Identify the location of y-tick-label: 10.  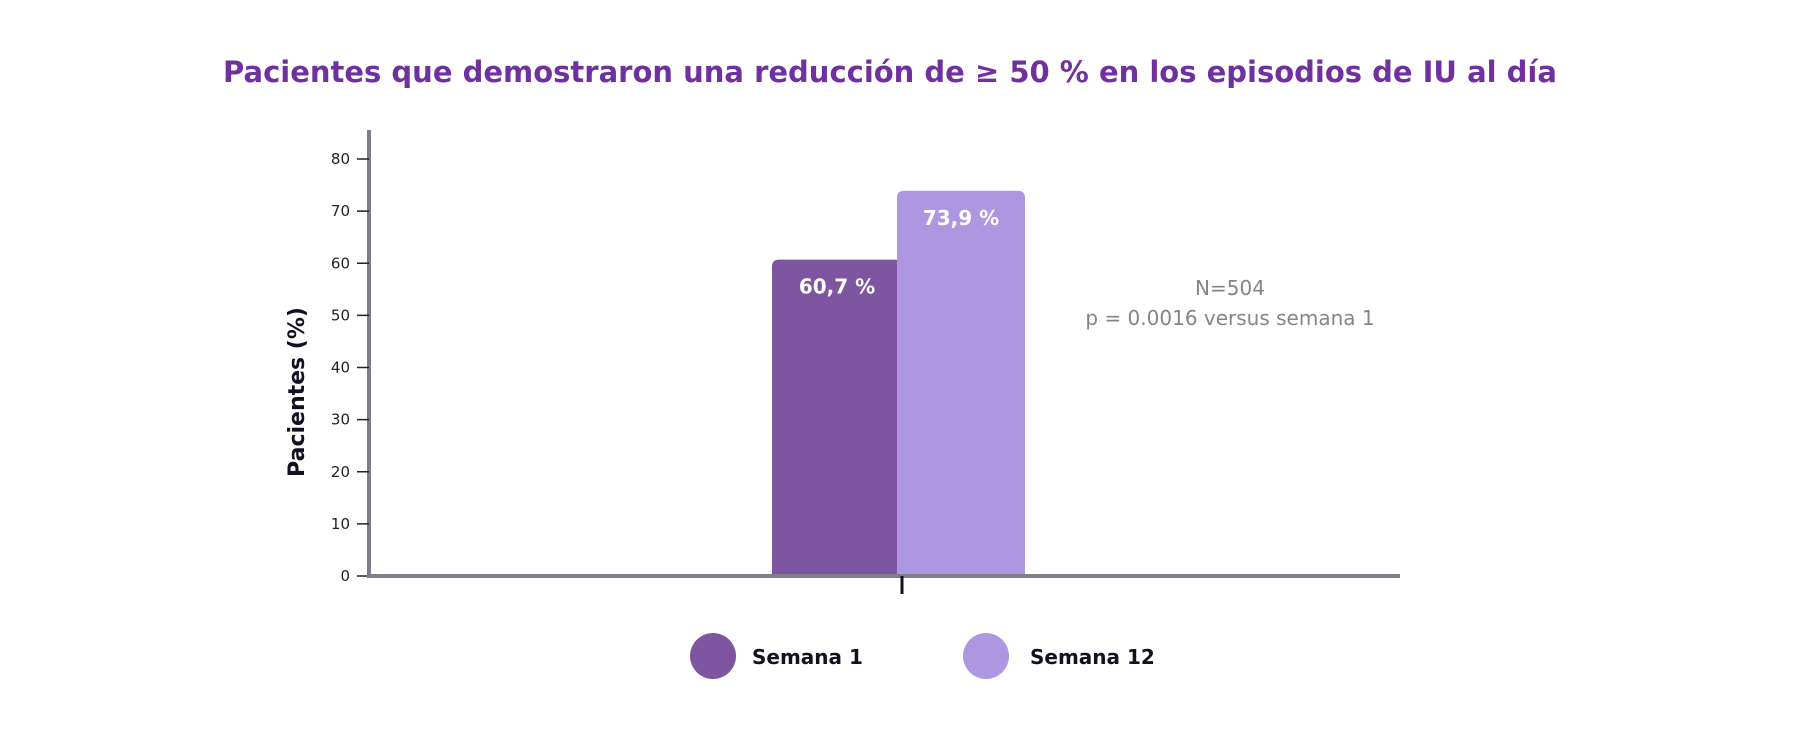
(340, 524).